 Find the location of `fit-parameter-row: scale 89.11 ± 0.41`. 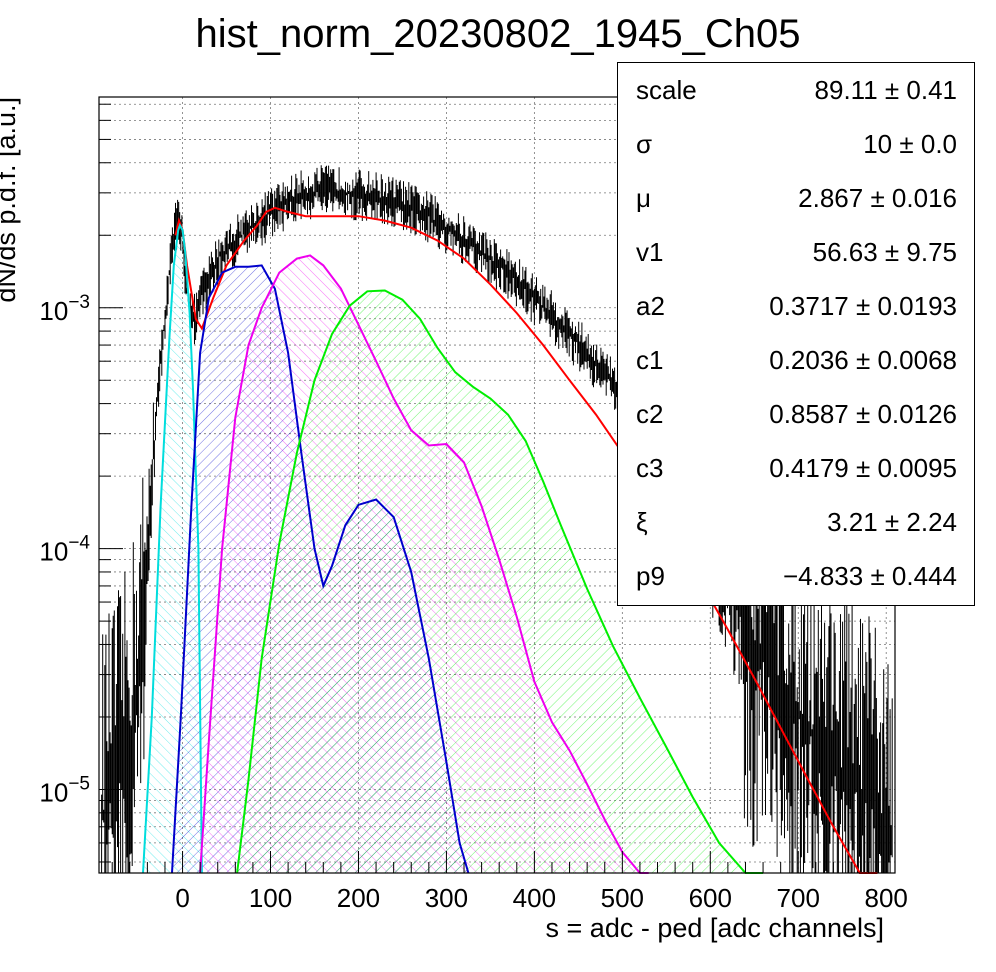

fit-parameter-row: scale 89.11 ± 0.41 is located at coordinates (796, 90).